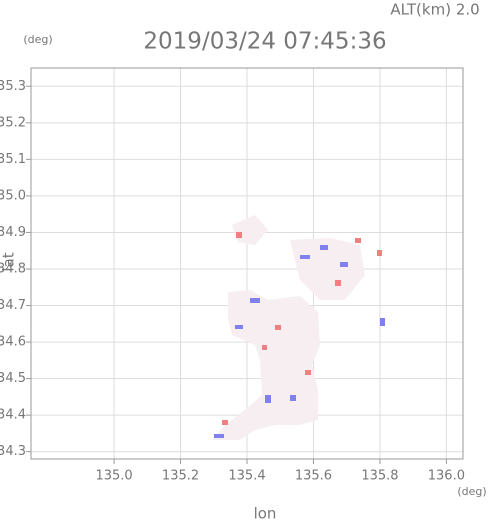  Describe the element at coordinates (180, 476) in the screenshot. I see `x-tick-label: 135.2` at that location.